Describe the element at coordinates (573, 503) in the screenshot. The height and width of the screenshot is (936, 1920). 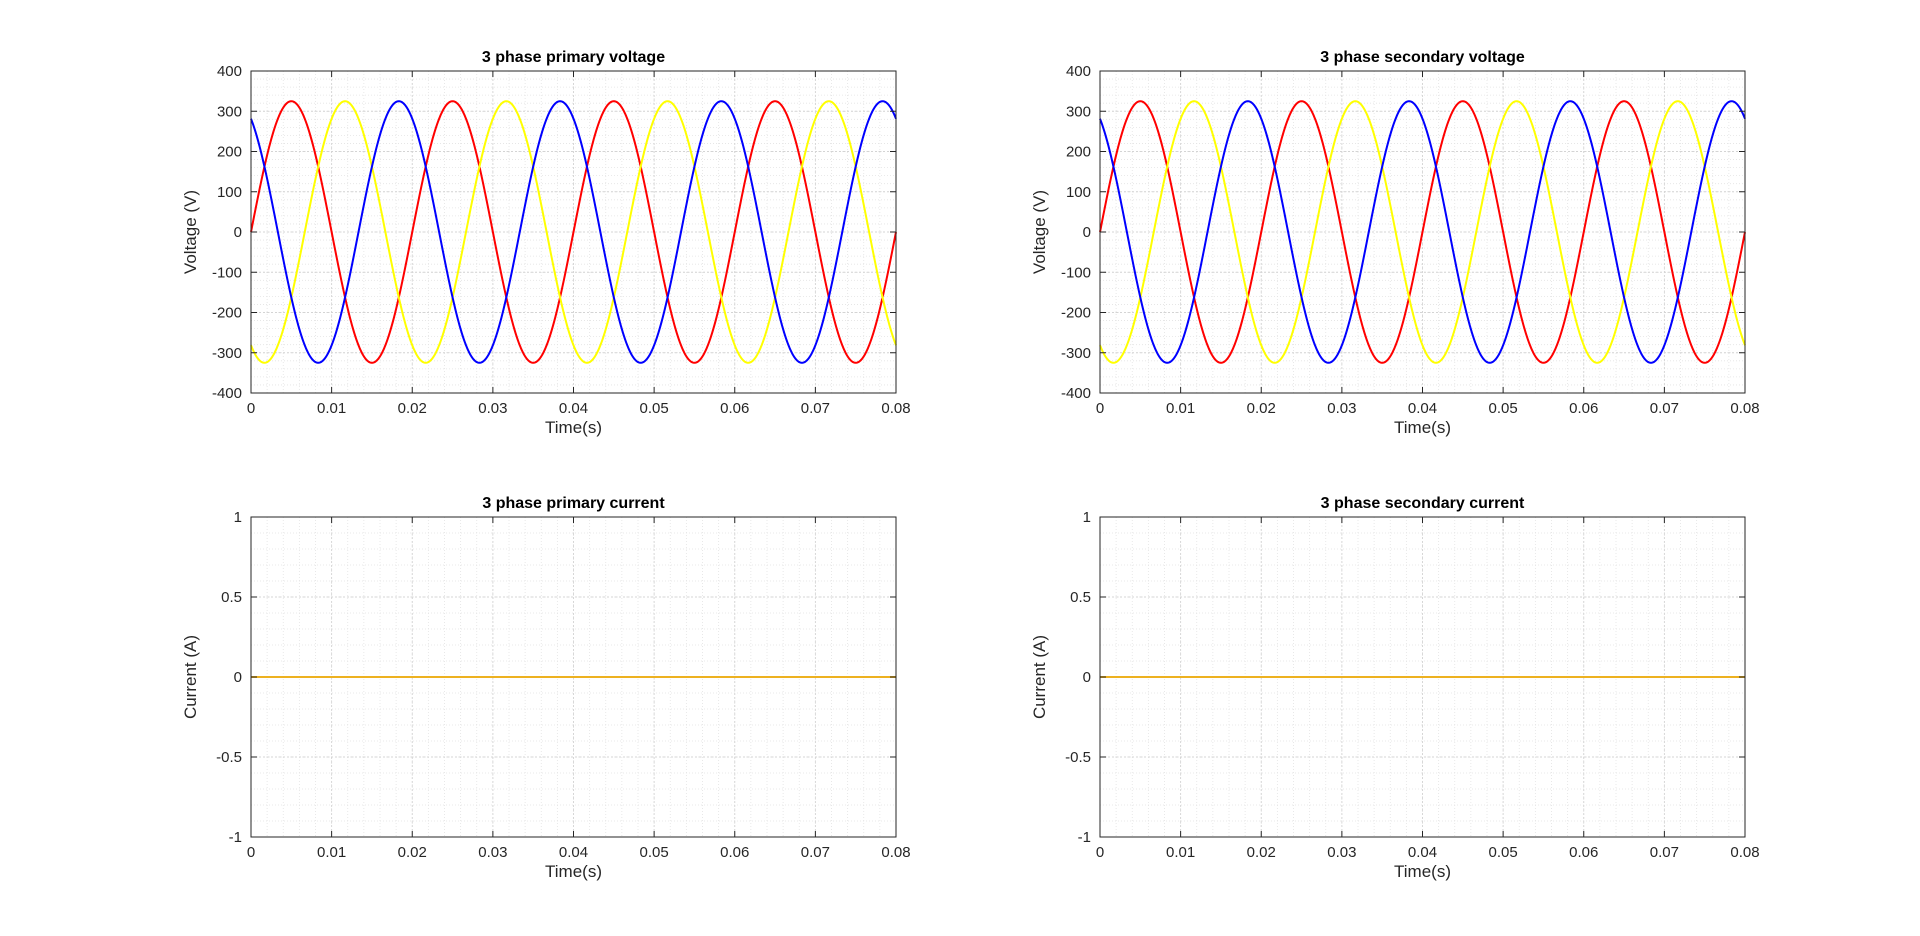
I see `chart-title: 3 phase primary current` at that location.